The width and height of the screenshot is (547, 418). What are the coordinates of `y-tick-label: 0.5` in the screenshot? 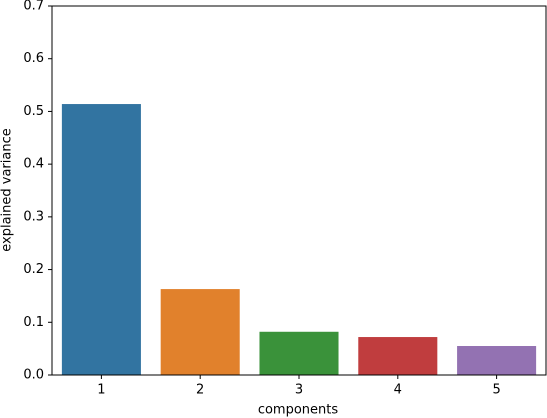 It's located at (33, 111).